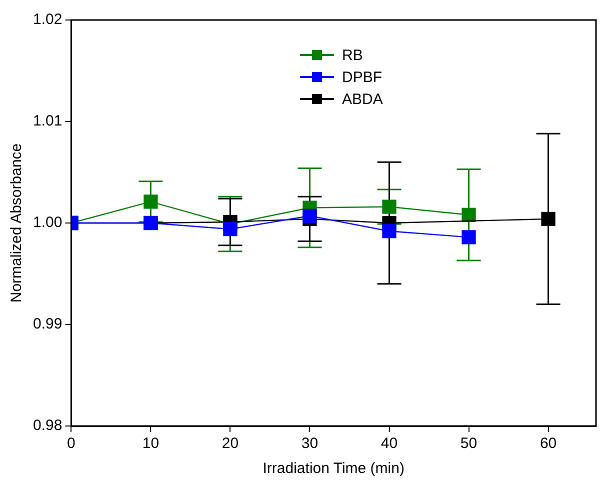  What do you see at coordinates (71, 443) in the screenshot?
I see `x-tick-label: 0` at bounding box center [71, 443].